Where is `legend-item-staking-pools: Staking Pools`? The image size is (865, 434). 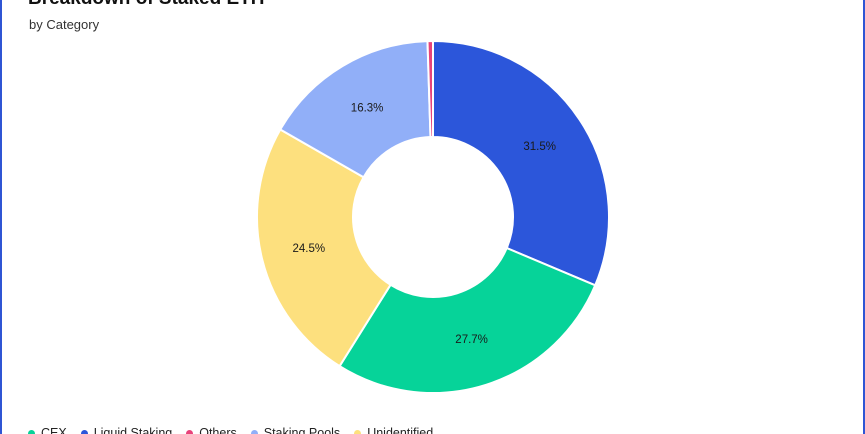 legend-item-staking-pools: Staking Pools is located at coordinates (295, 430).